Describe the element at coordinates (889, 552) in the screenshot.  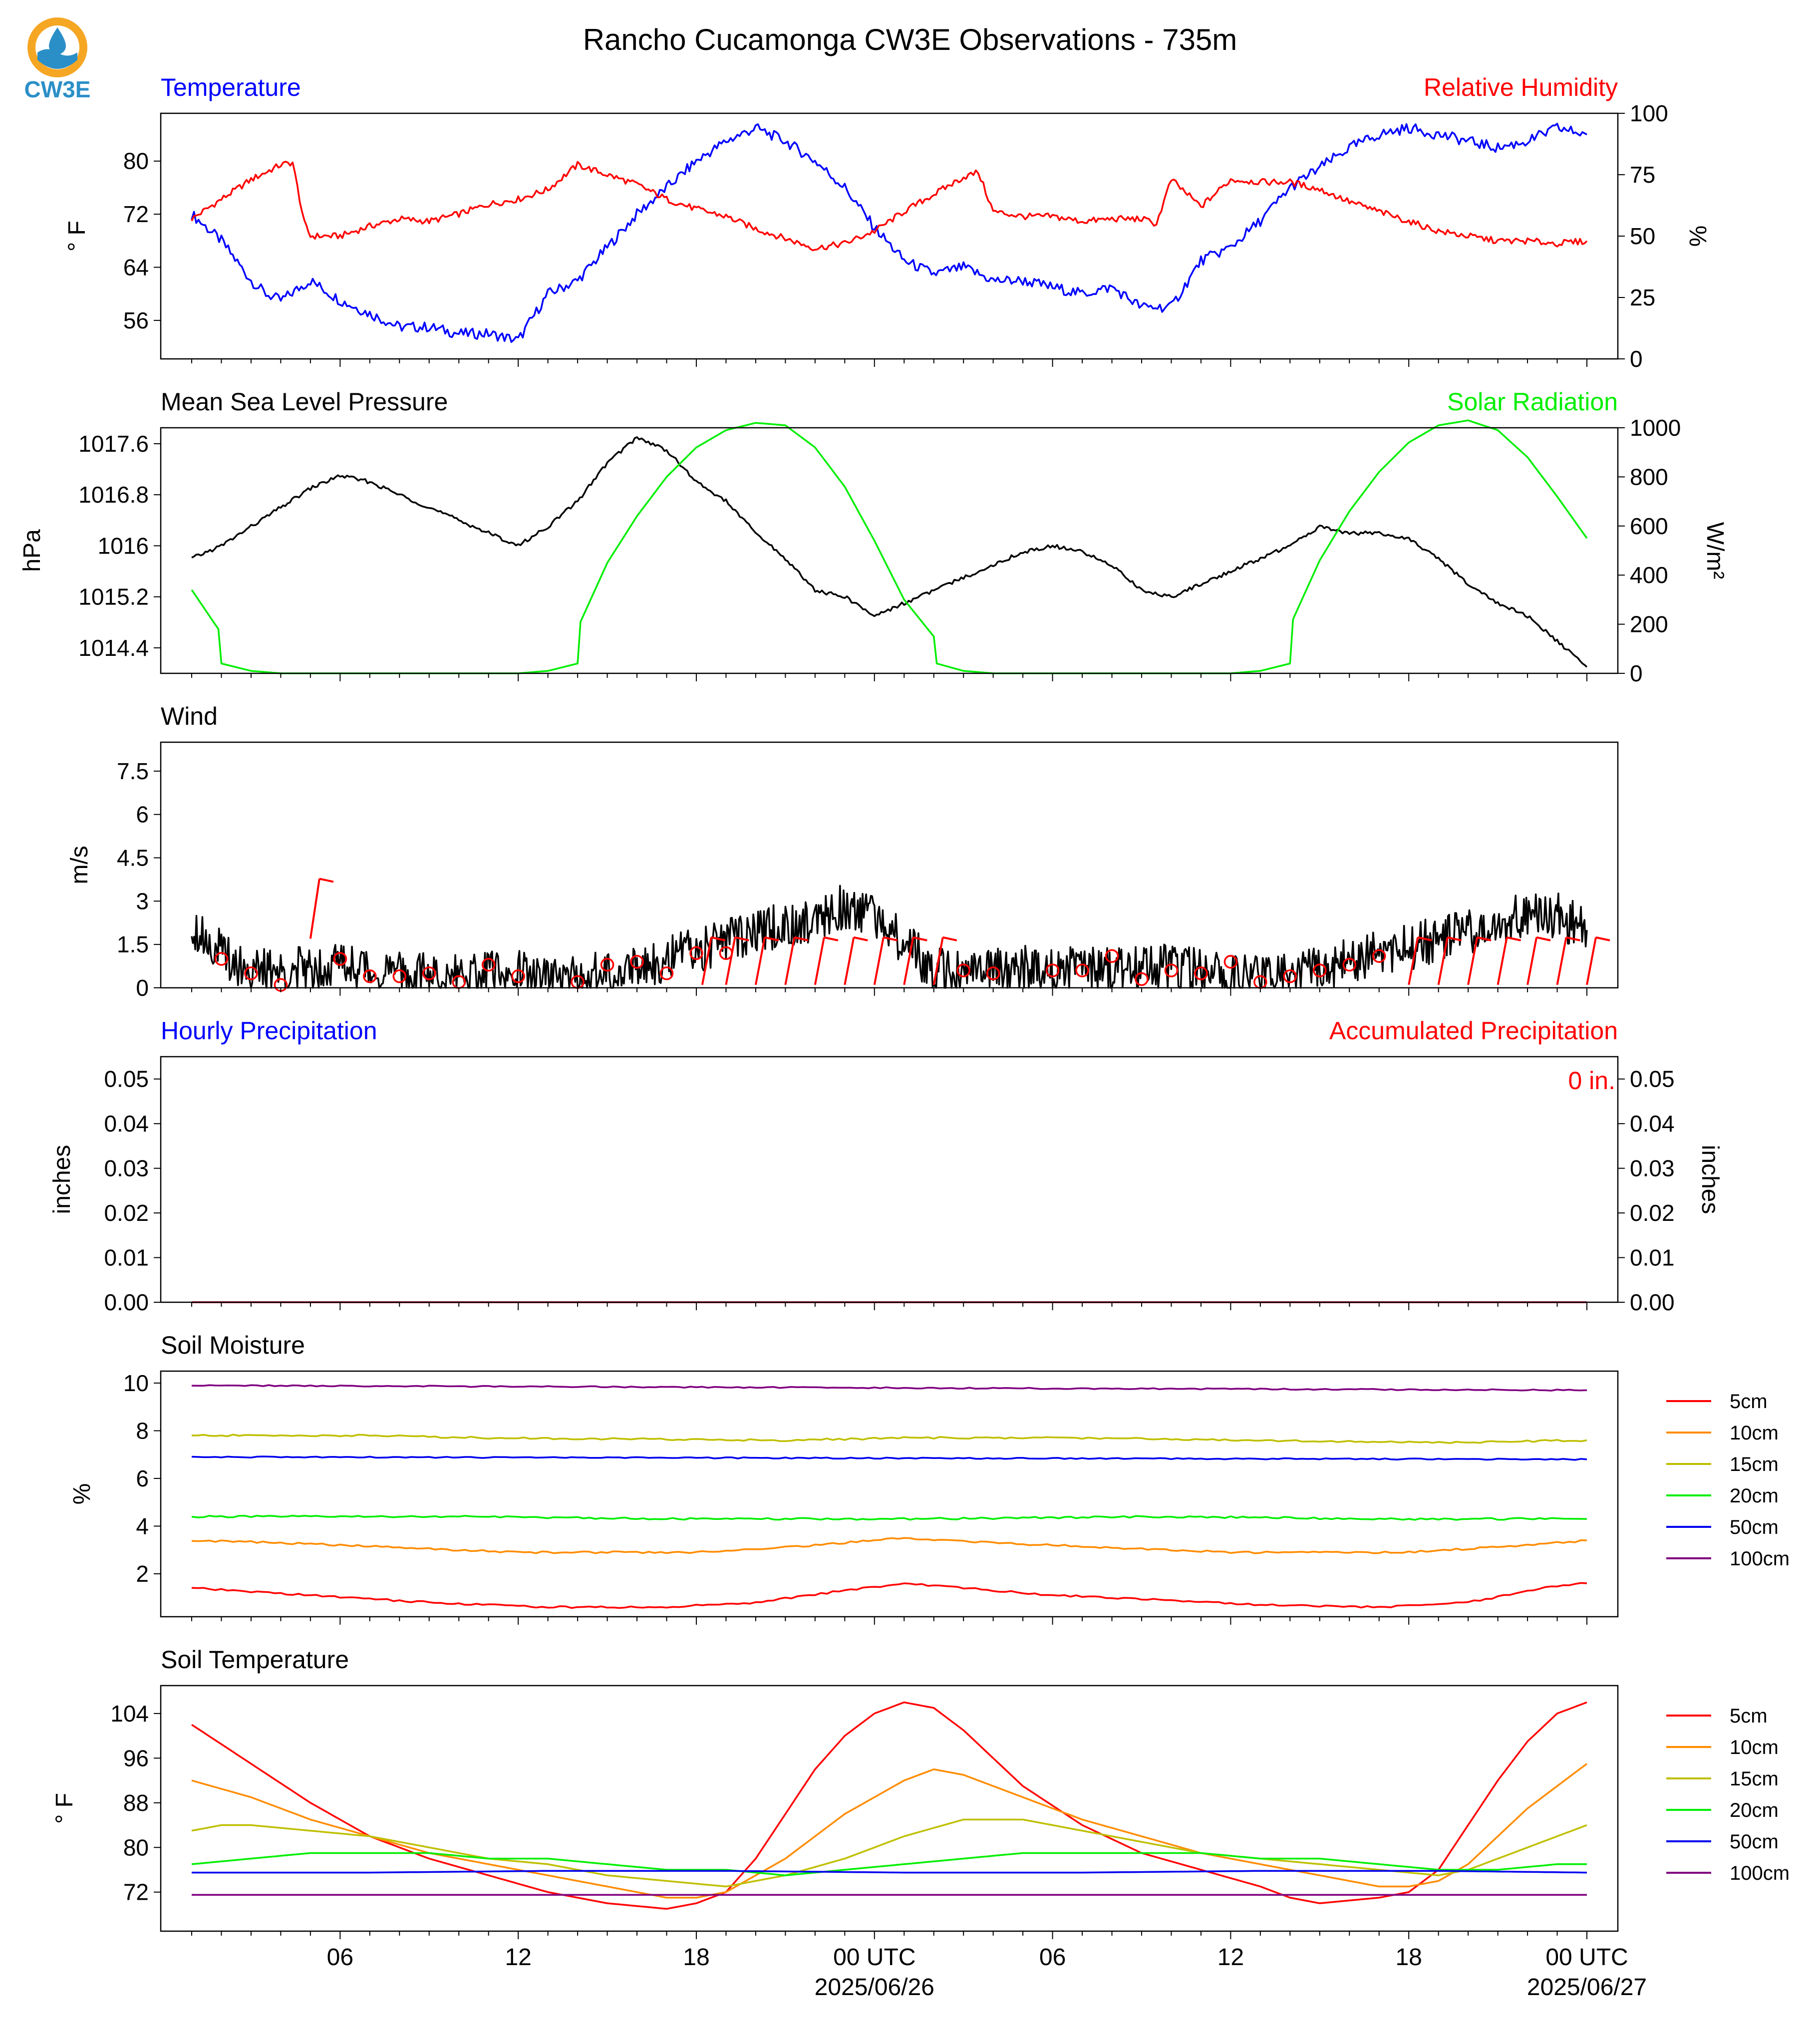
I see `pressure_solar-series-0-line` at that location.